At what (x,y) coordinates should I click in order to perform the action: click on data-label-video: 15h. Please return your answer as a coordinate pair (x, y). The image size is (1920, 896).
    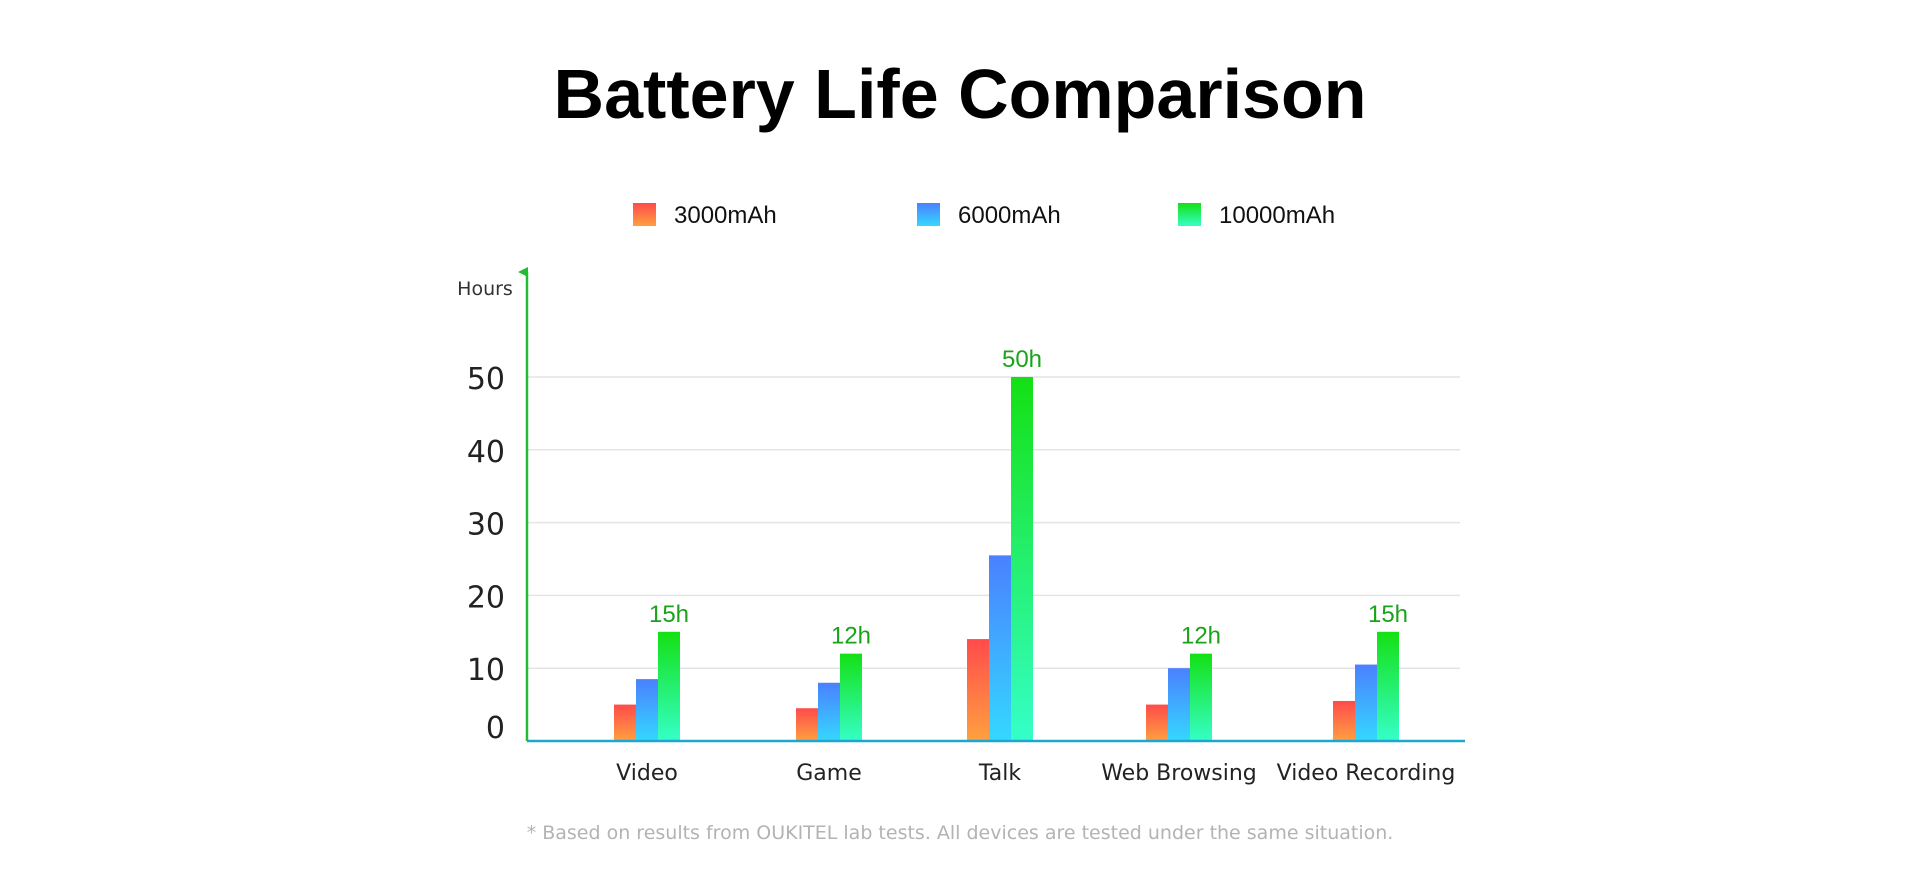
    Looking at the image, I should click on (669, 614).